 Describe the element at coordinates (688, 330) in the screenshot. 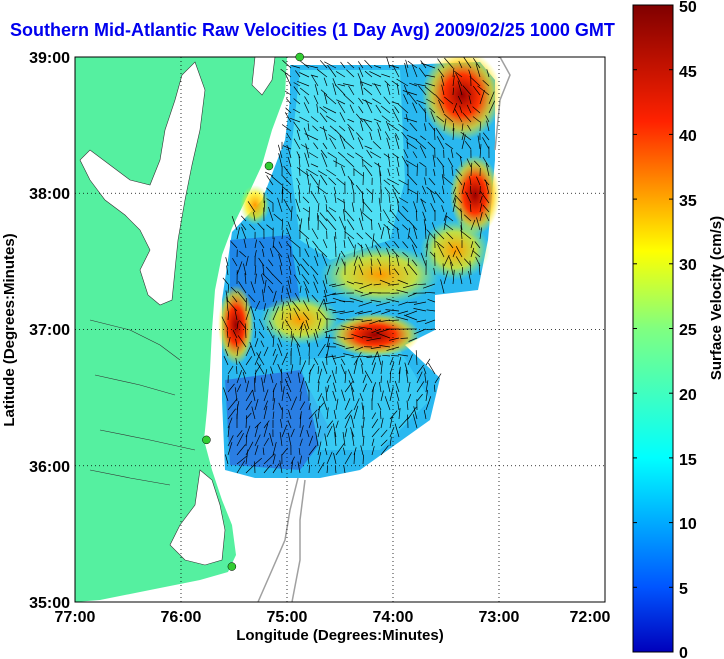

I see `colorbar-tick-label: 25` at that location.